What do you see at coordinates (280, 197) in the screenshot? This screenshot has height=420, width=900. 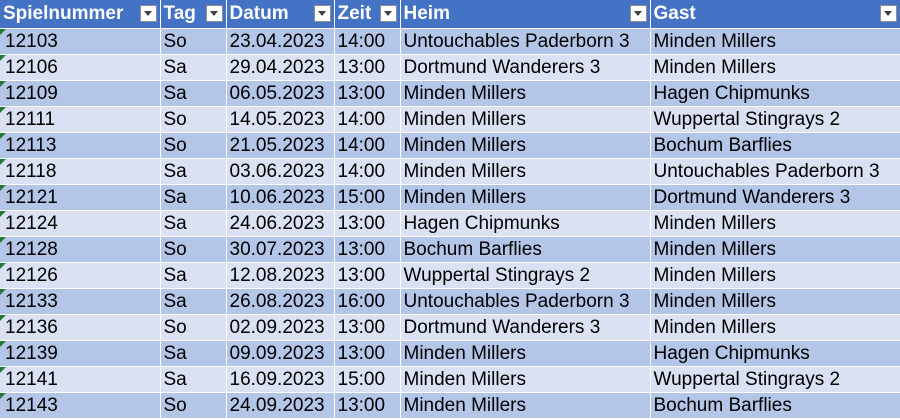 I see `cell-datum: 10.06.2023` at bounding box center [280, 197].